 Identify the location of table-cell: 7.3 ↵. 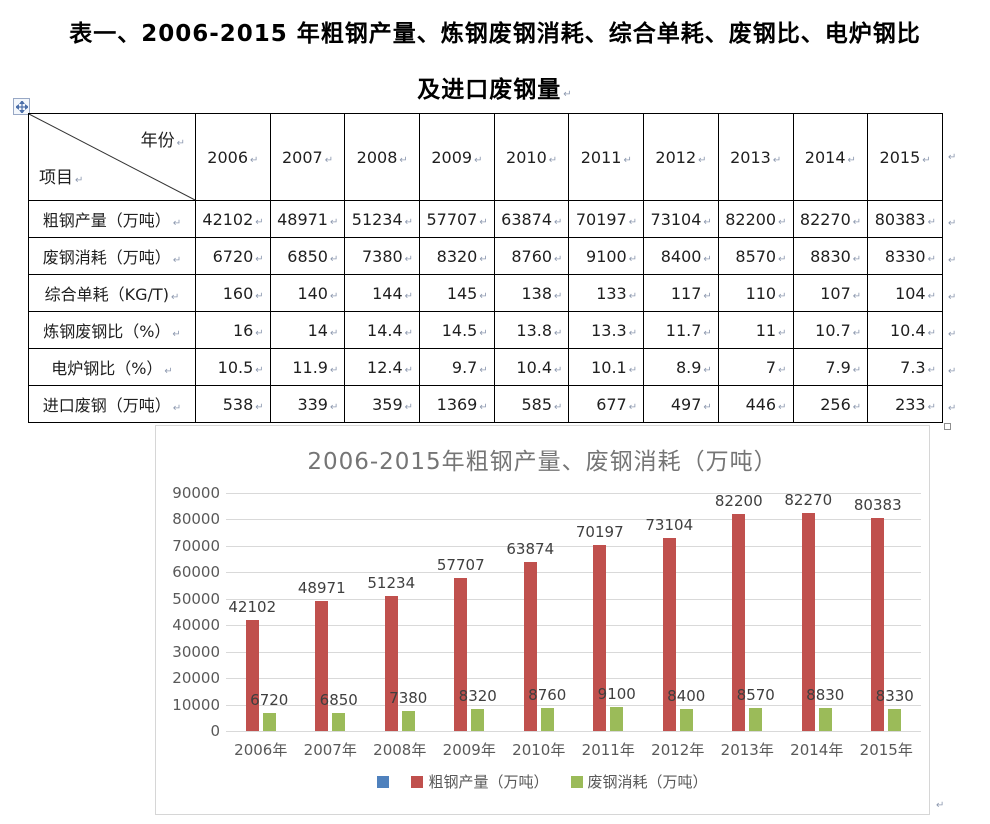
(905, 367).